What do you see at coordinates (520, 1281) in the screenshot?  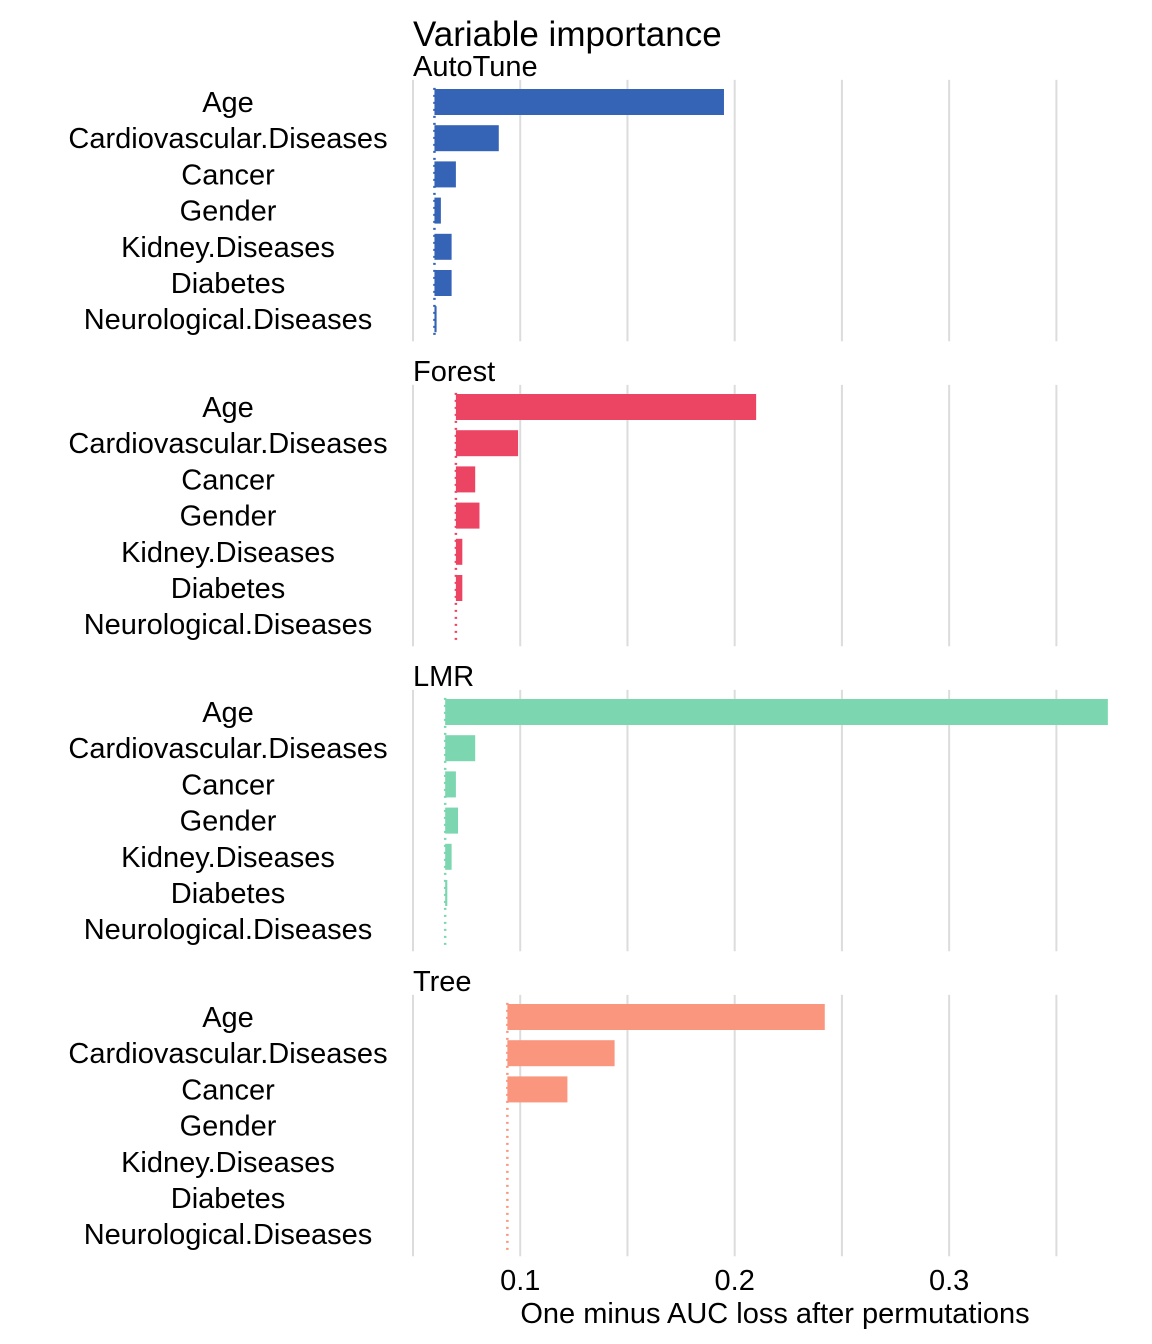 I see `x-tick-label: 0.1` at bounding box center [520, 1281].